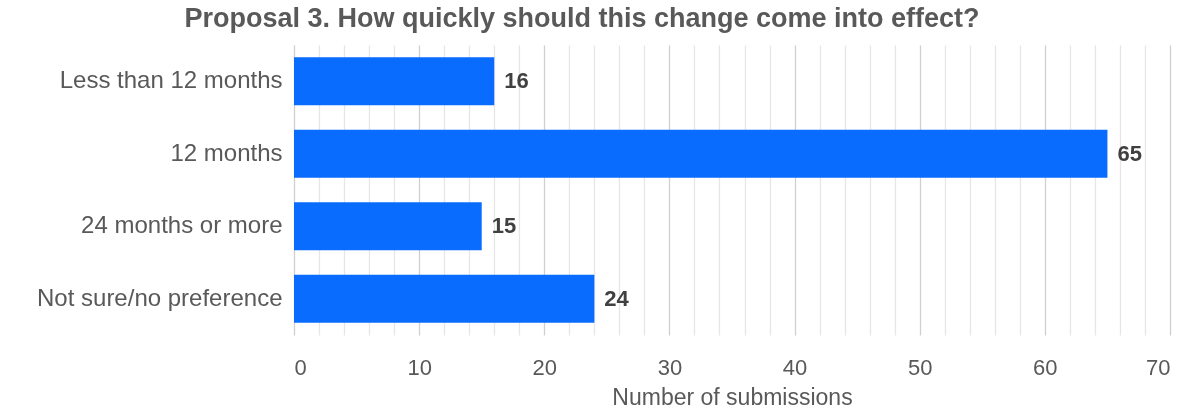  What do you see at coordinates (419, 367) in the screenshot?
I see `x-tick-label: 10` at bounding box center [419, 367].